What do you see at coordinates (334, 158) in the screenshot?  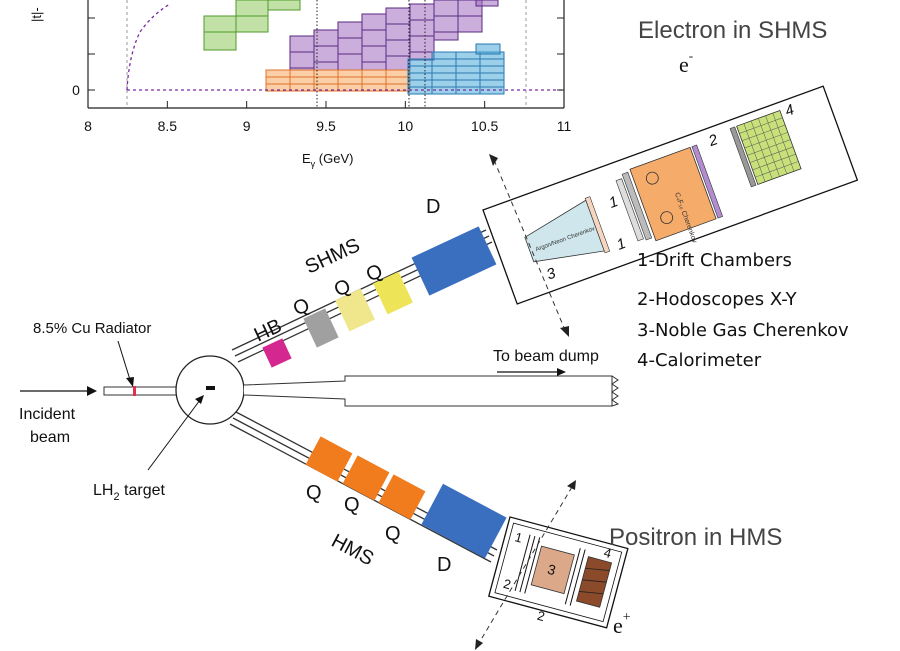 I see `x-axis-label-unit: (GeV)` at bounding box center [334, 158].